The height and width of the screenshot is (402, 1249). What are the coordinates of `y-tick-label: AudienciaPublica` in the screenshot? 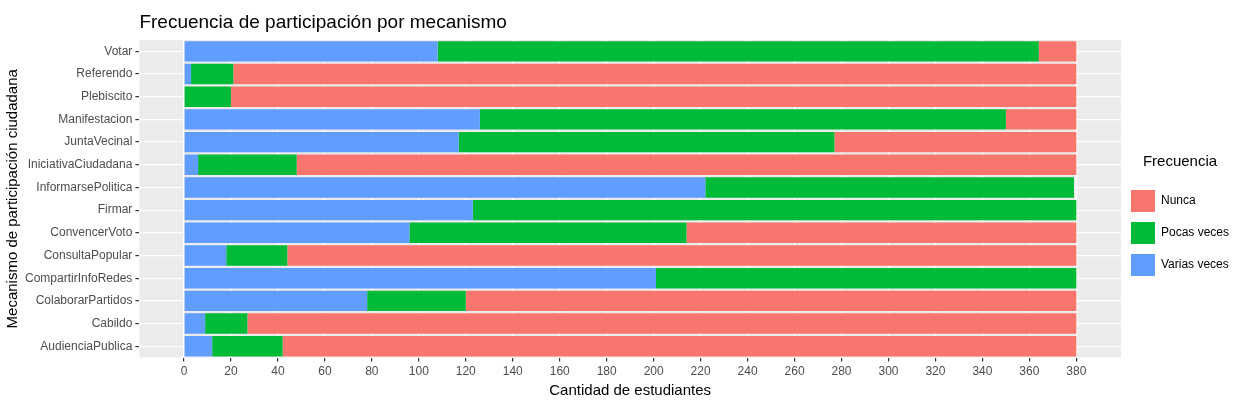 It's located at (86, 345).